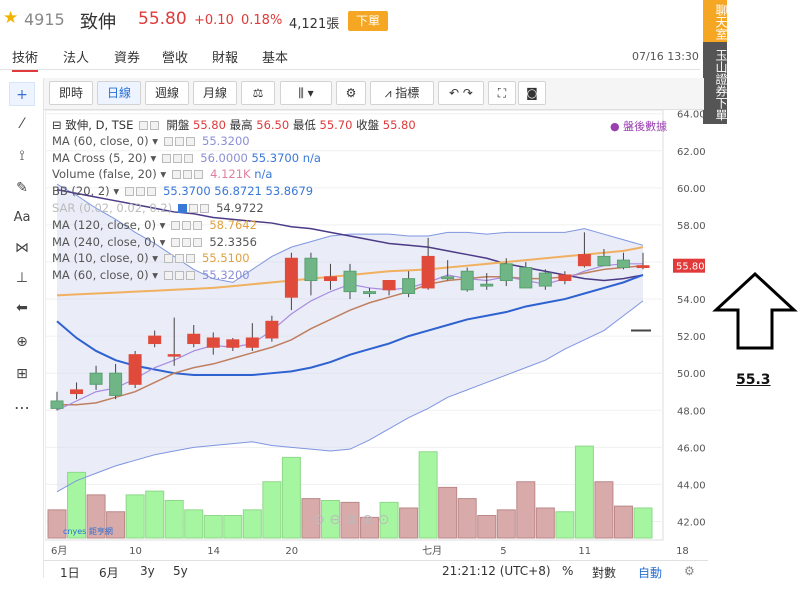  What do you see at coordinates (350, 233) in the screenshot?
I see `bb-upper-line` at bounding box center [350, 233].